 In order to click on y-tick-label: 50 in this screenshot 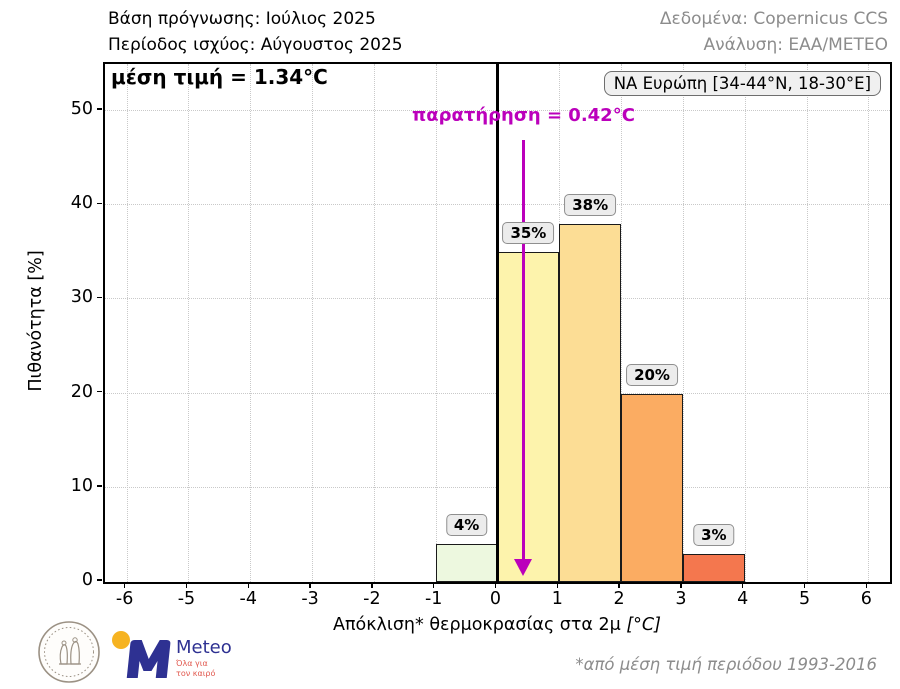, I will do `click(81, 109)`.